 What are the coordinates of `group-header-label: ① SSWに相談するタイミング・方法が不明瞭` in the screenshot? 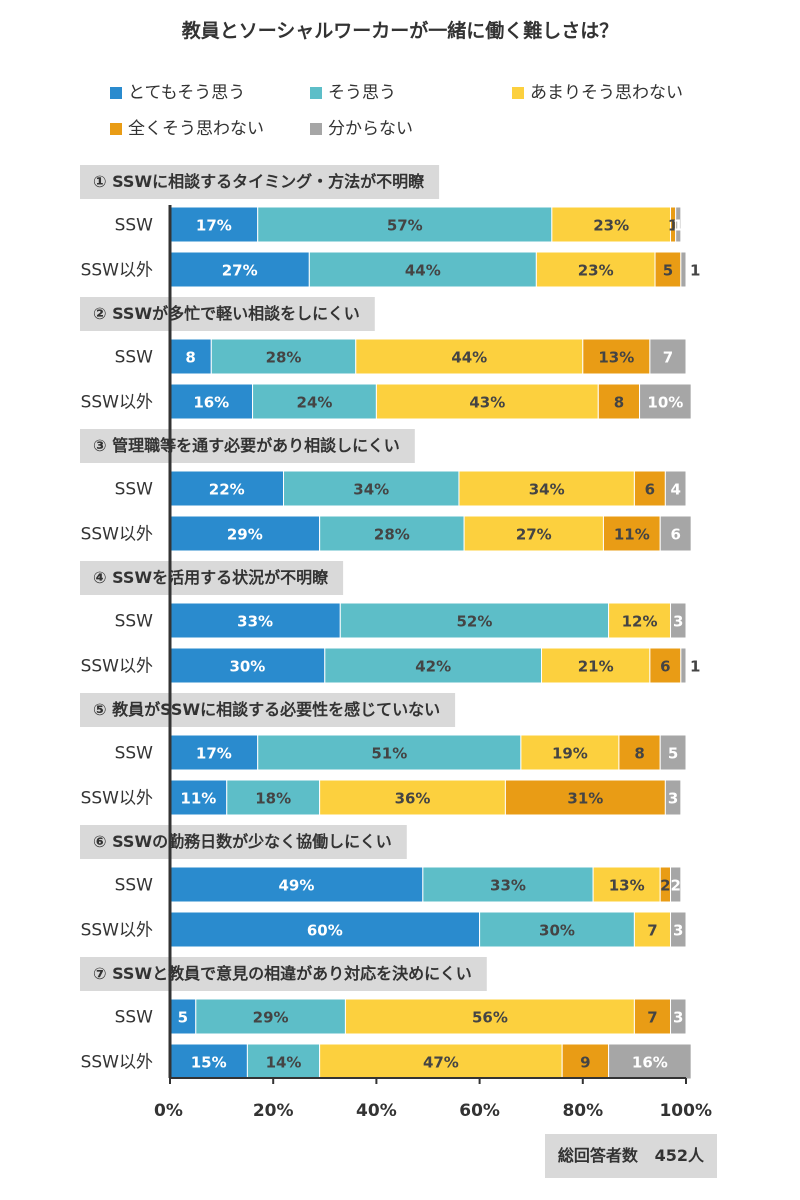 It's located at (259, 181).